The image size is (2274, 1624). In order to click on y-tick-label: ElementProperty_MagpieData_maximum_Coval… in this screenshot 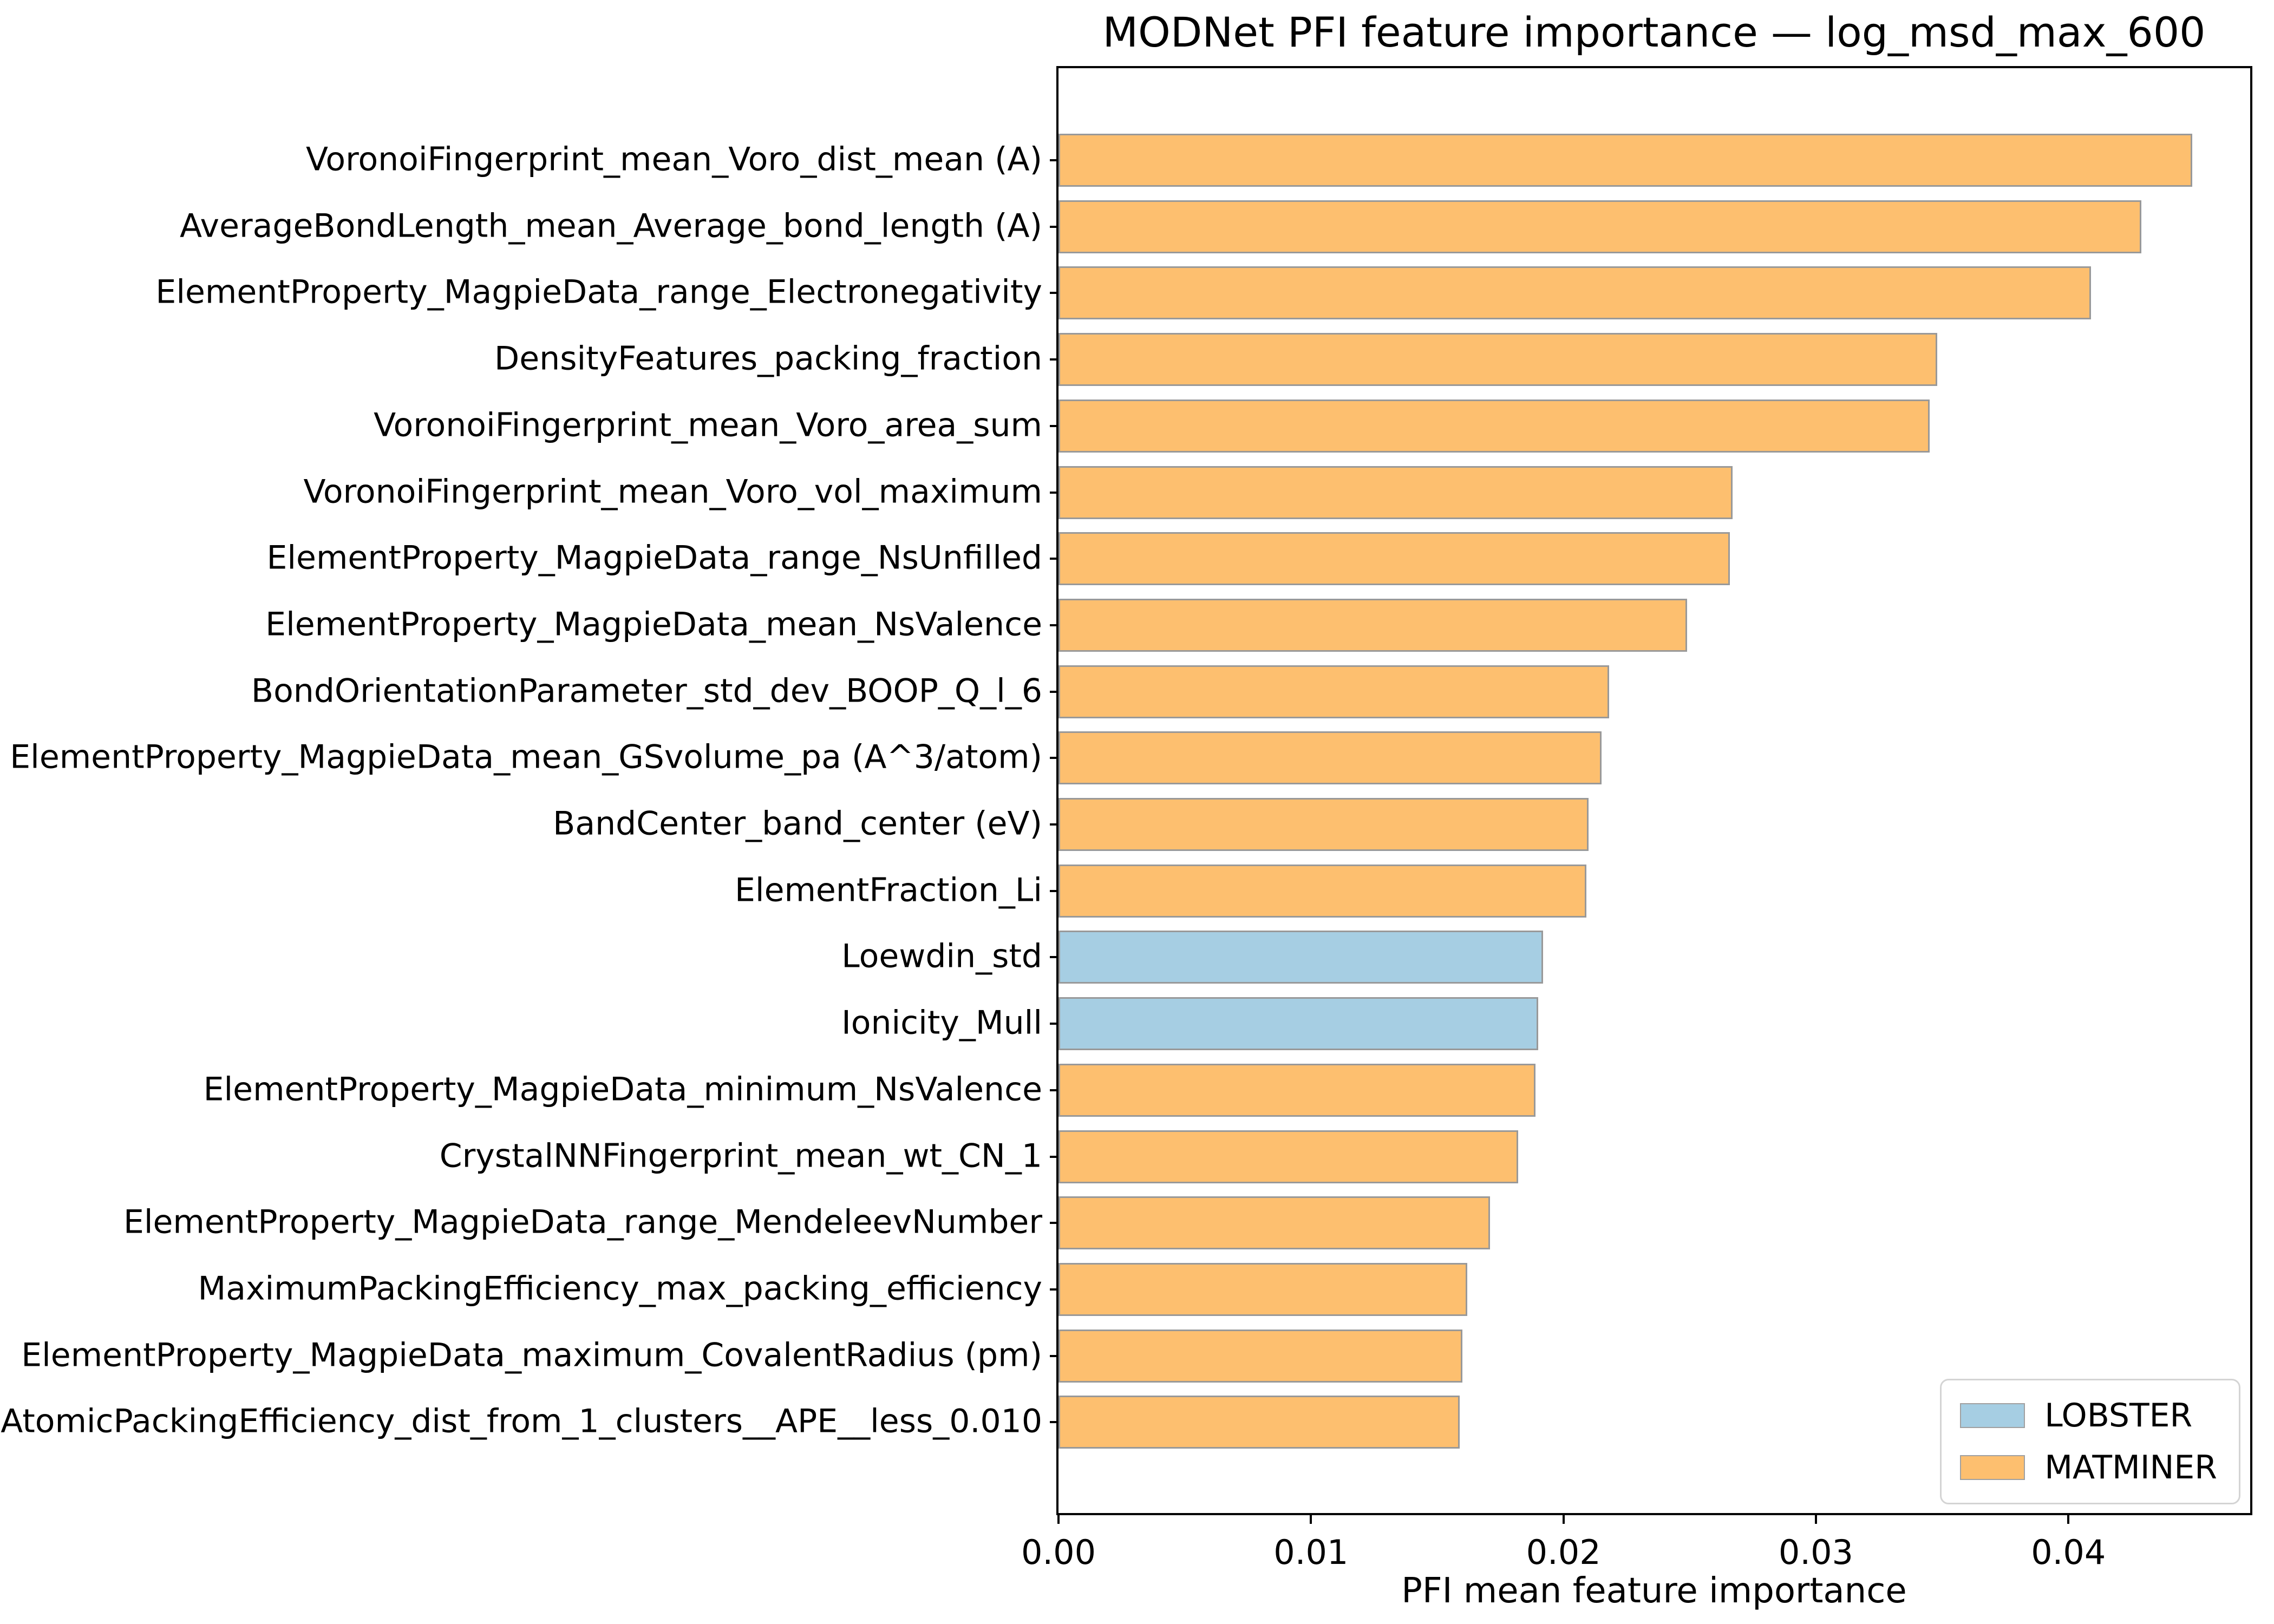, I will do `click(532, 1355)`.